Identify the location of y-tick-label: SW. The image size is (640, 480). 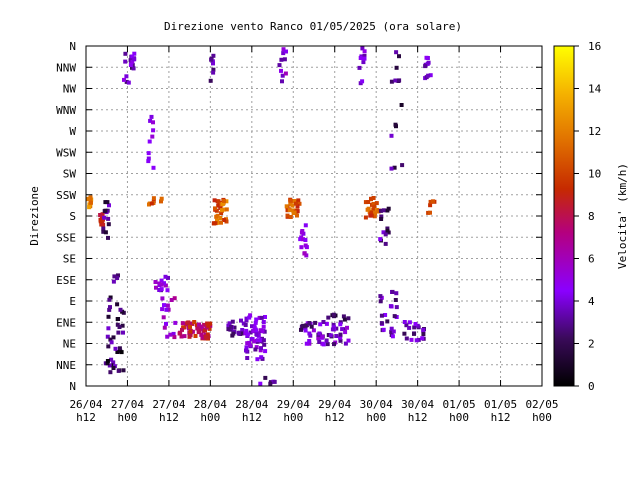
(70, 174).